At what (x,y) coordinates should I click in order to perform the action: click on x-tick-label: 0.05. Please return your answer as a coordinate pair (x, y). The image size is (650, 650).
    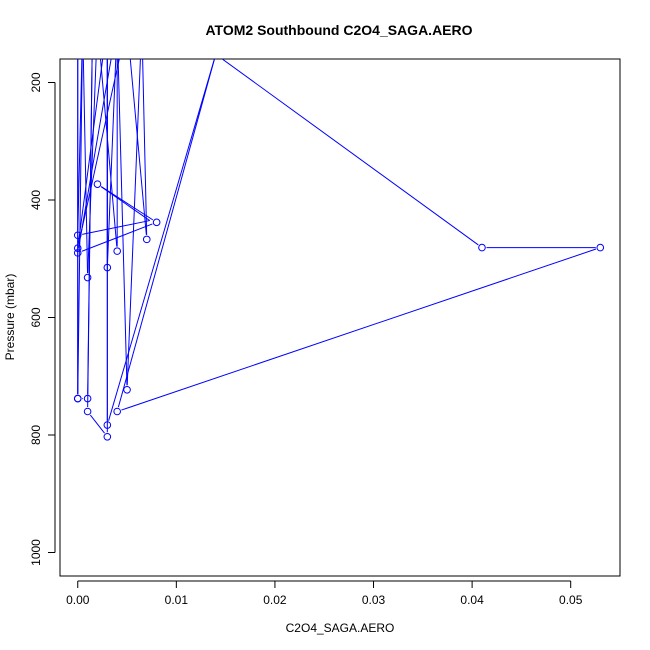
    Looking at the image, I should click on (571, 600).